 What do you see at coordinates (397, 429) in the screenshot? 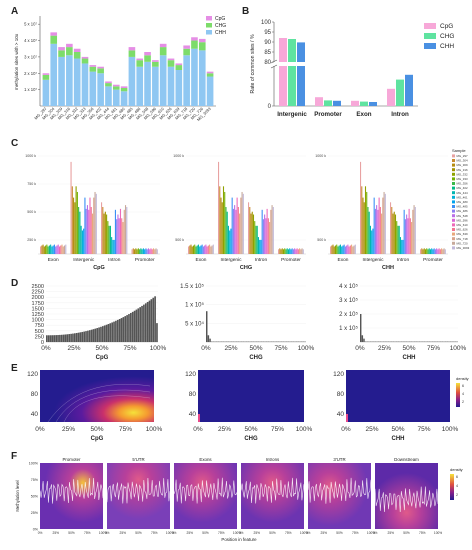
I see `e-x-tick-label: 50%` at bounding box center [397, 429].